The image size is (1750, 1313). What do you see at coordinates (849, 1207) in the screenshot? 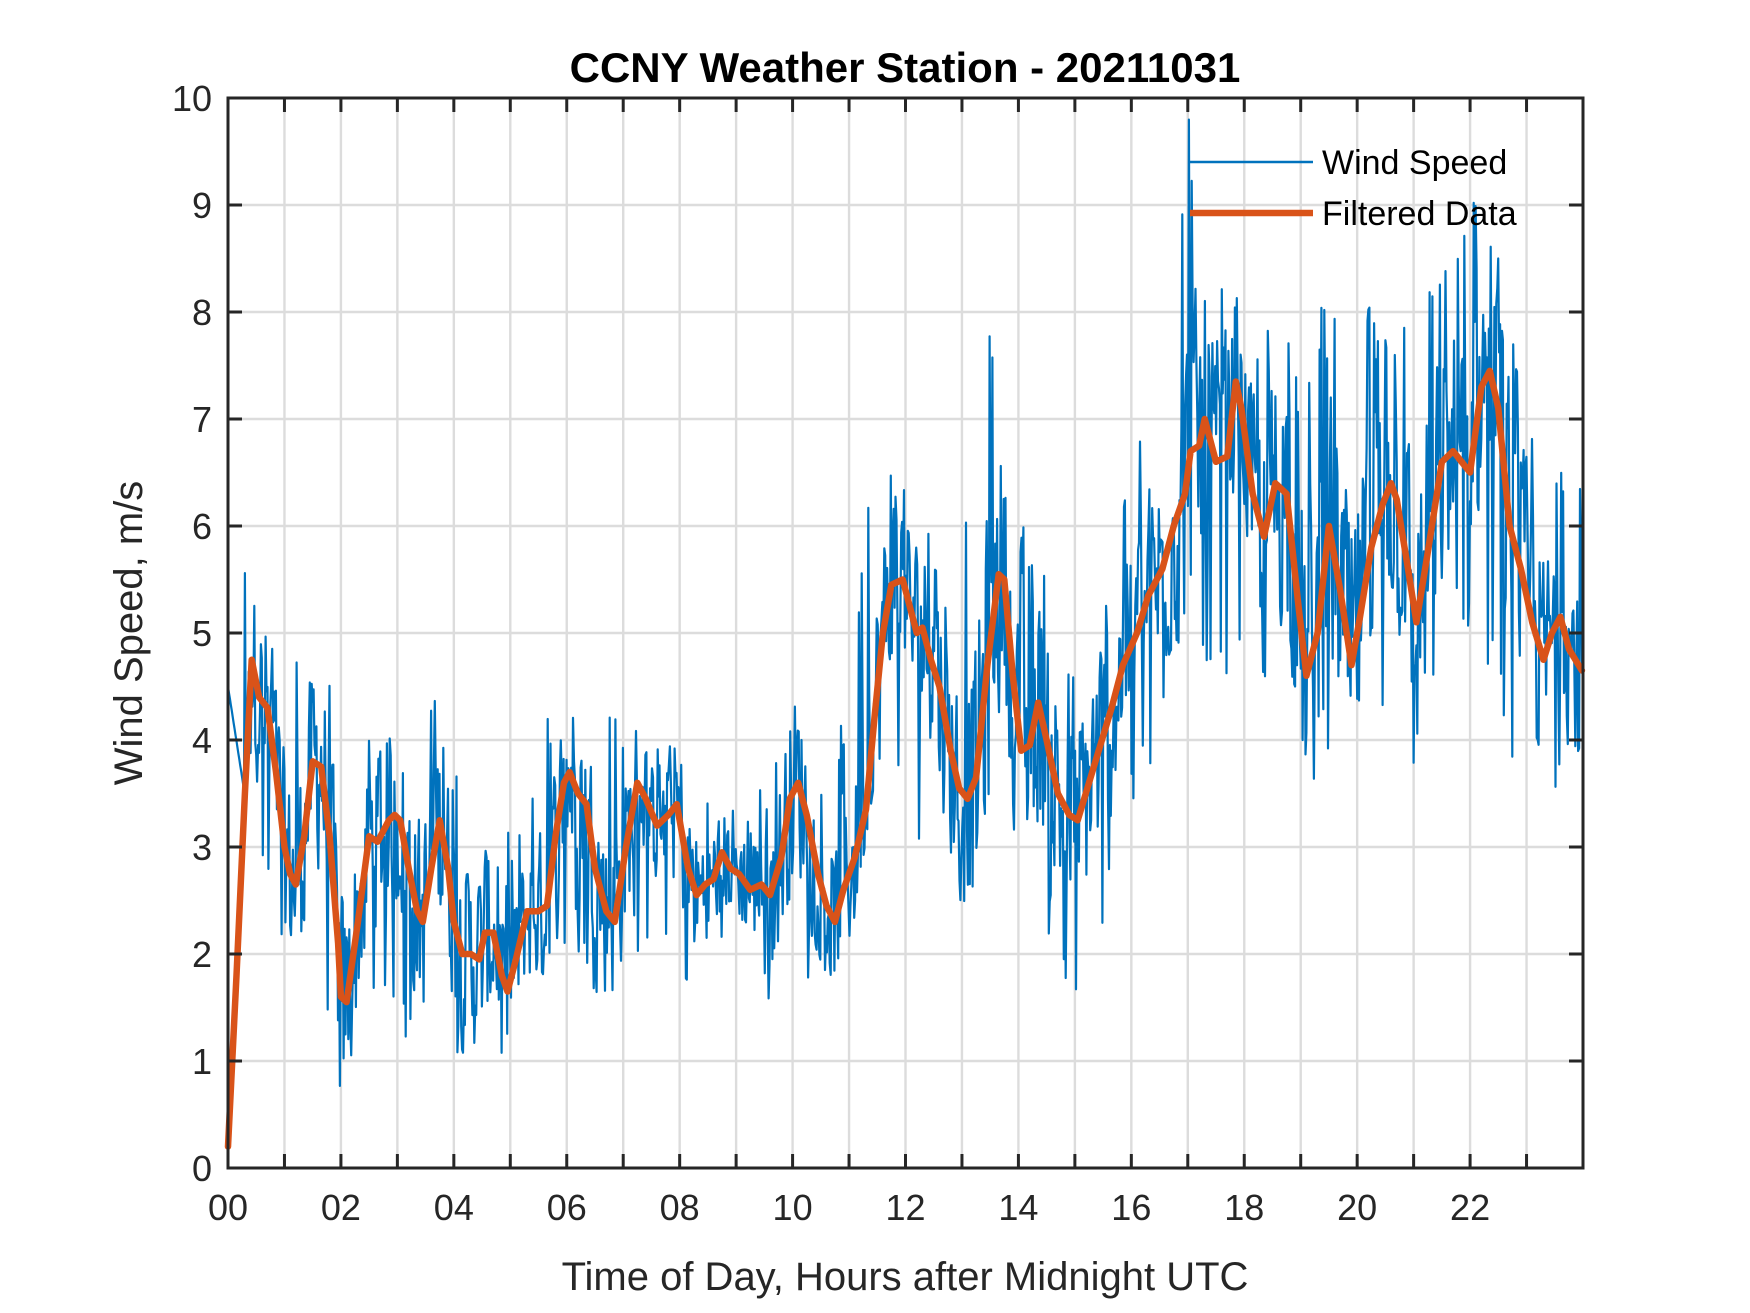
I see `x-tick-labels: 00 02 04 06 08 10 12 14 16 18 20 22` at bounding box center [849, 1207].